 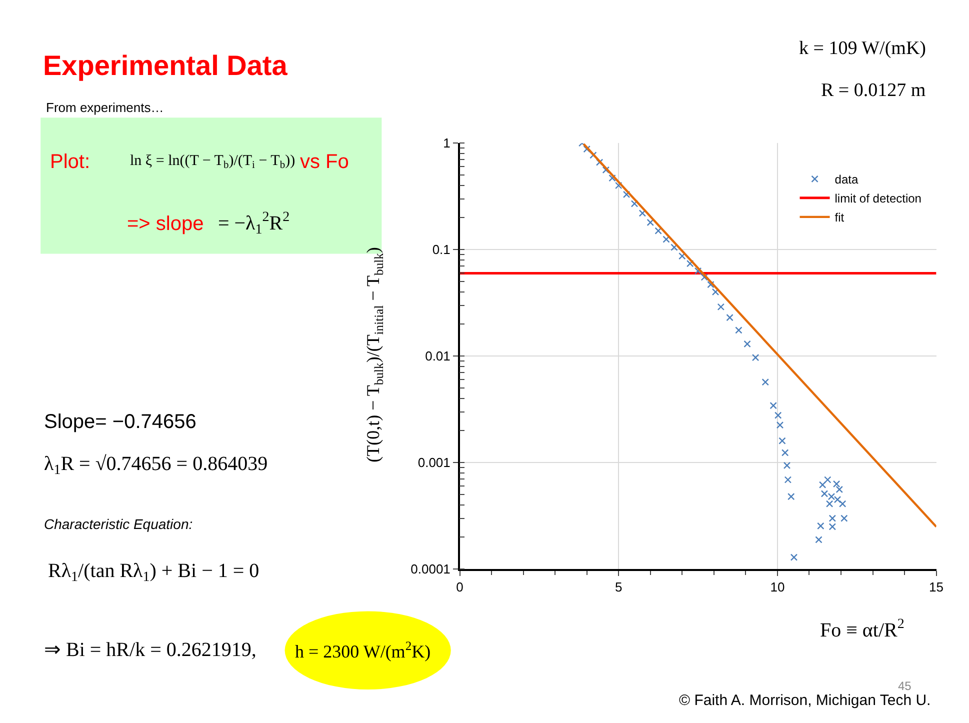 I want to click on text: Experimental Data, so click(x=165, y=65).